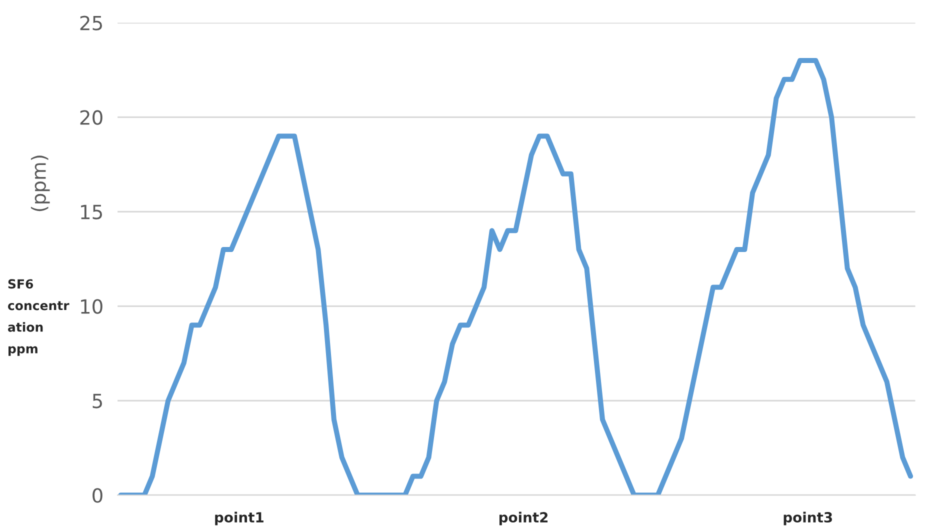 The image size is (933, 529). Describe the element at coordinates (97, 495) in the screenshot. I see `y-tick-label: 0` at that location.